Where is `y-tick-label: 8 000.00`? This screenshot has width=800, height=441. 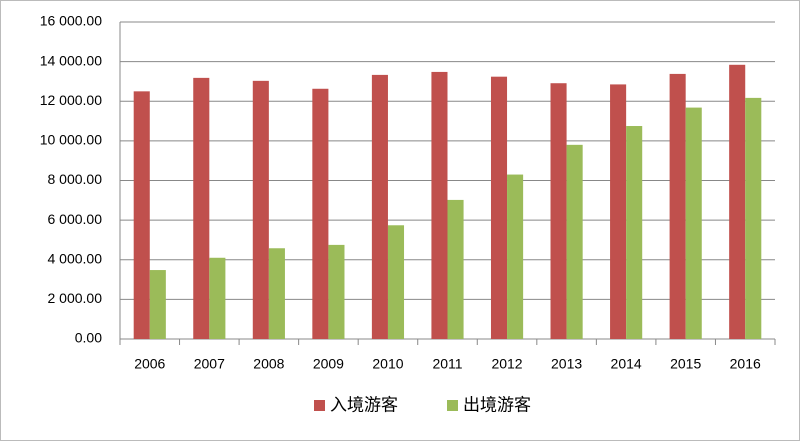 y-tick-label: 8 000.00 is located at coordinates (75, 179).